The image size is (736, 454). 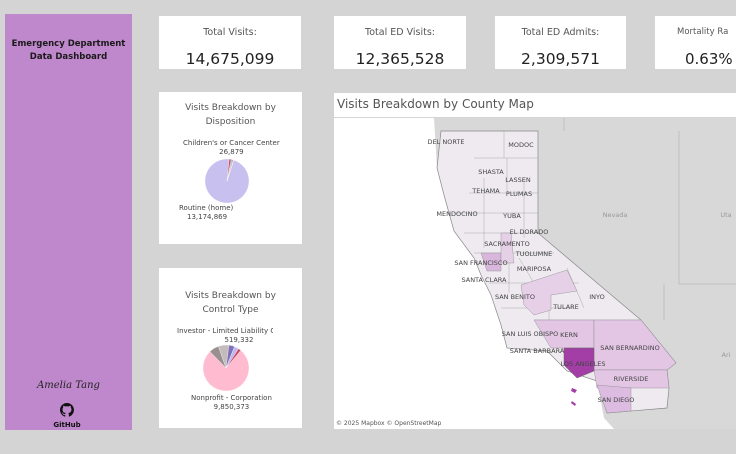 What do you see at coordinates (534, 254) in the screenshot?
I see `county-label: TUOLUMNE` at bounding box center [534, 254].